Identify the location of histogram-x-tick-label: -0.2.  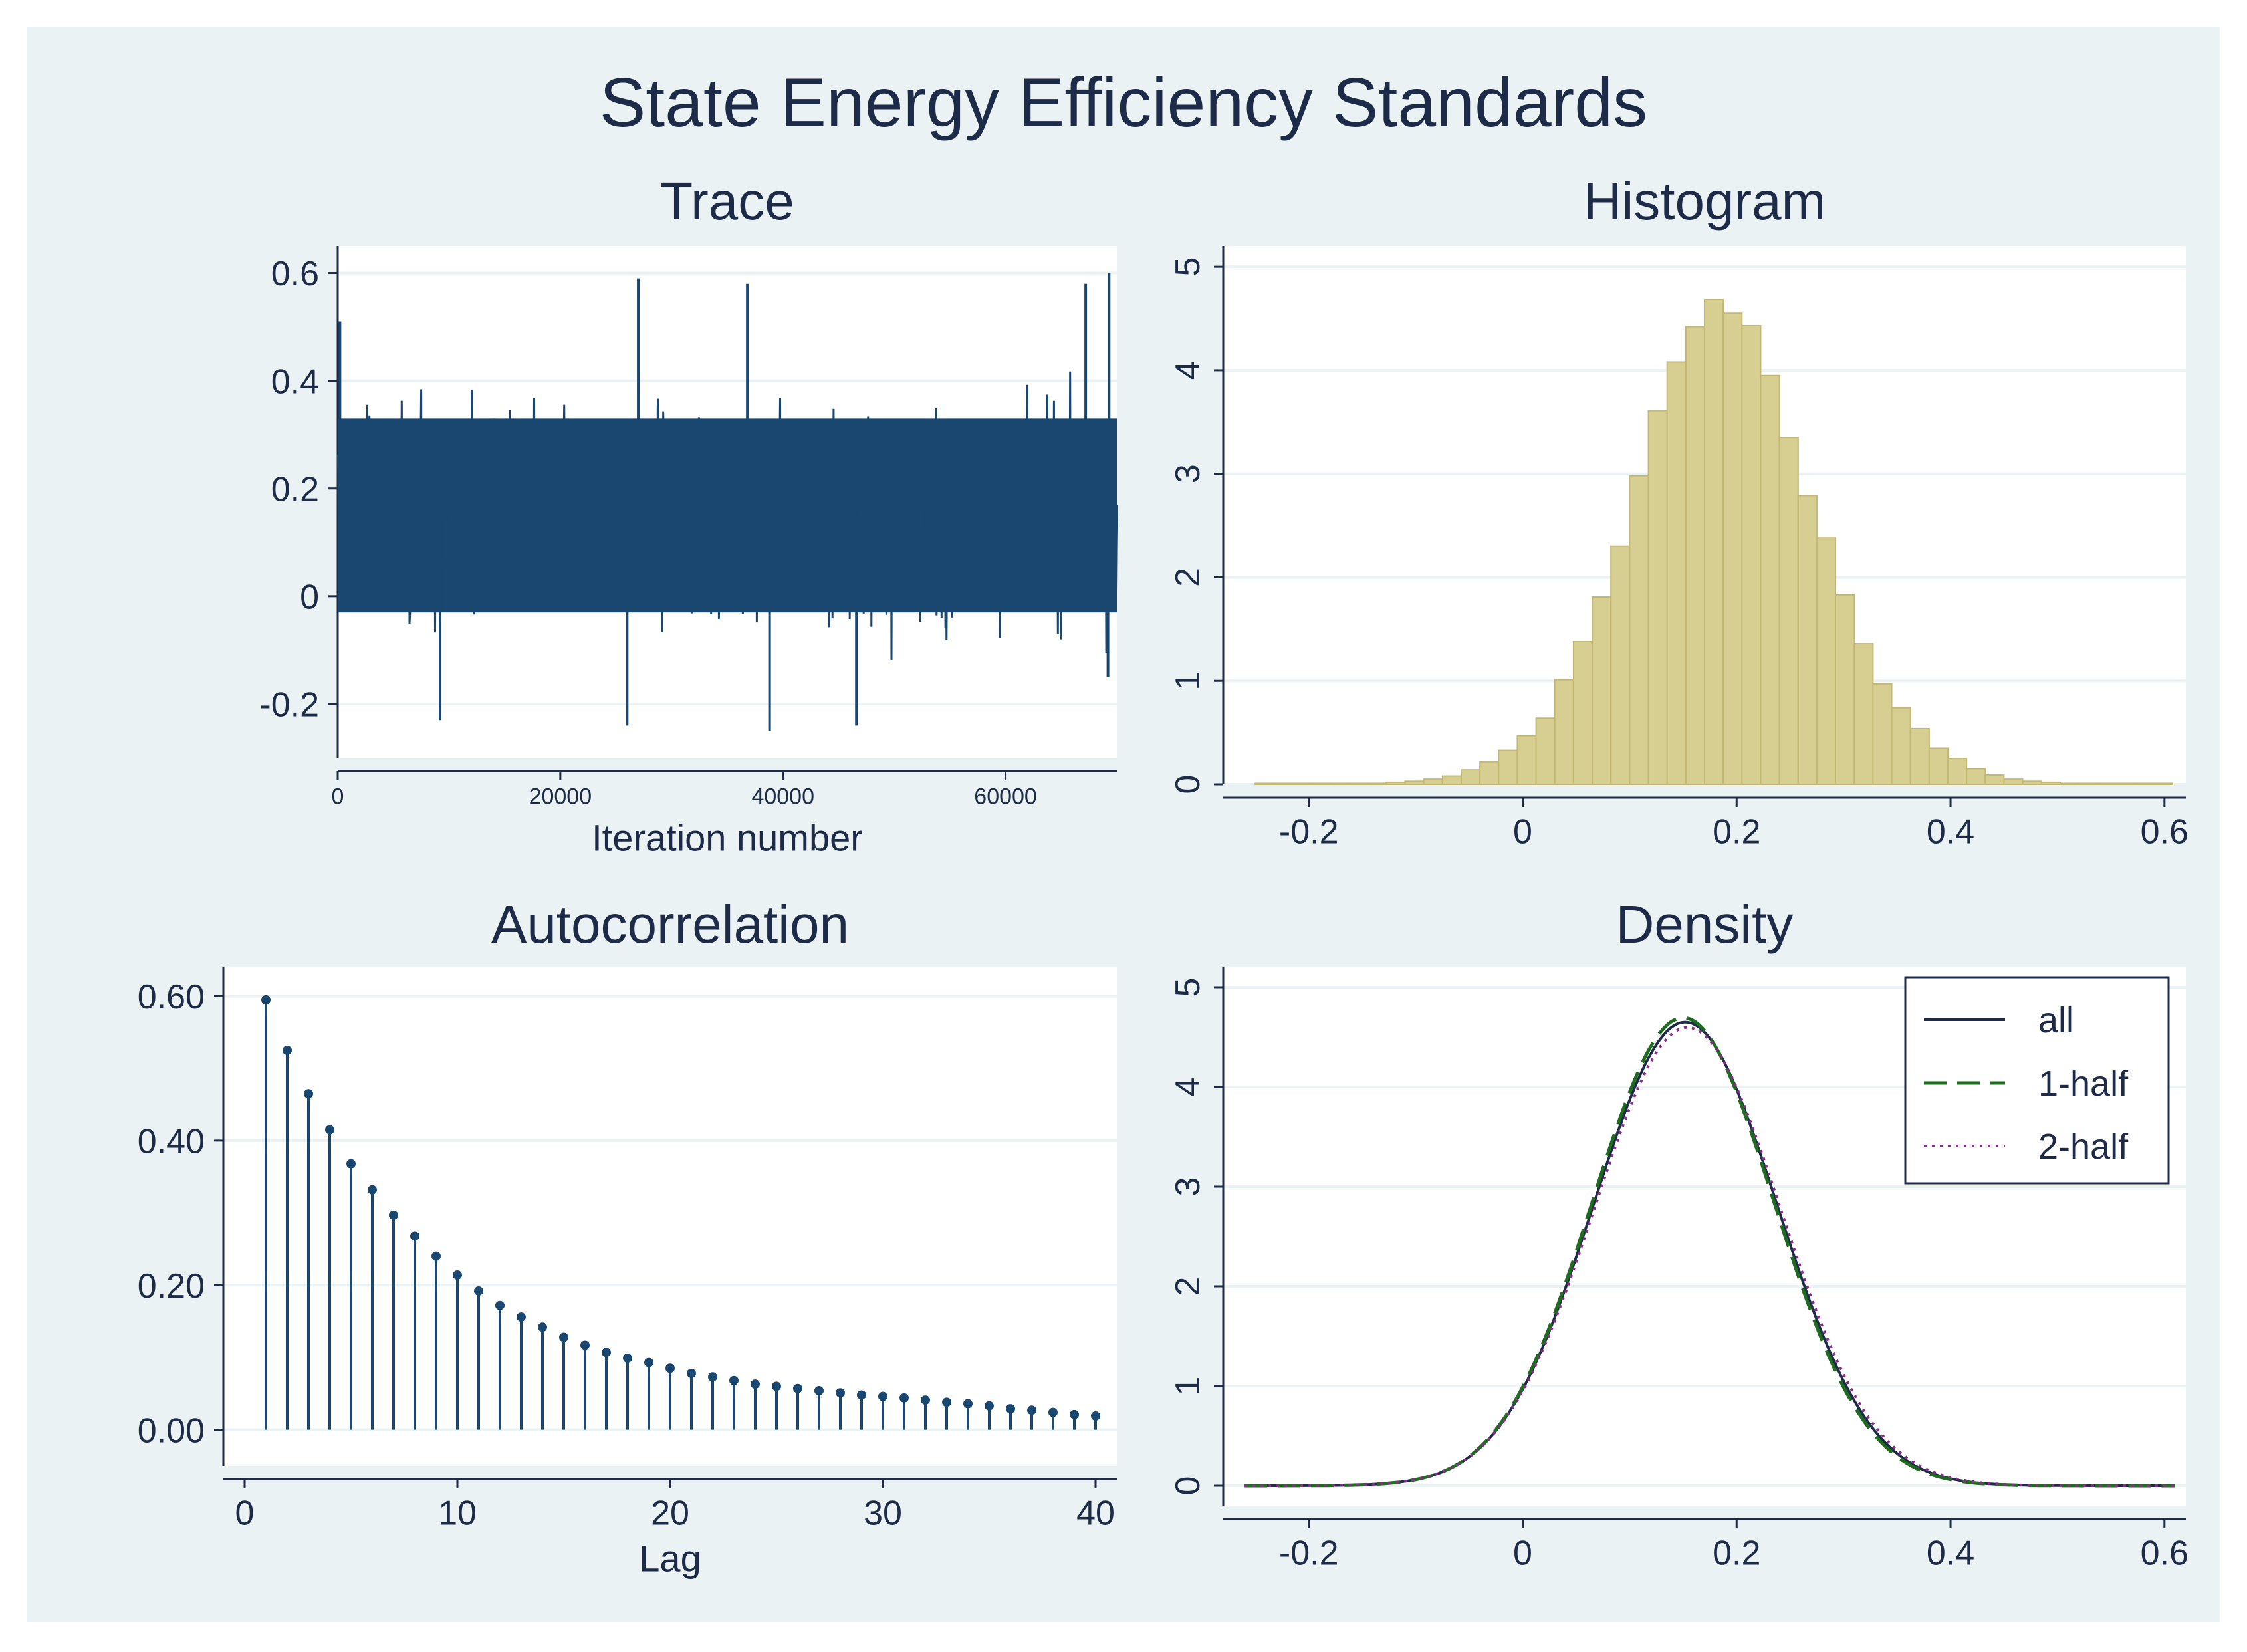
(1309, 832).